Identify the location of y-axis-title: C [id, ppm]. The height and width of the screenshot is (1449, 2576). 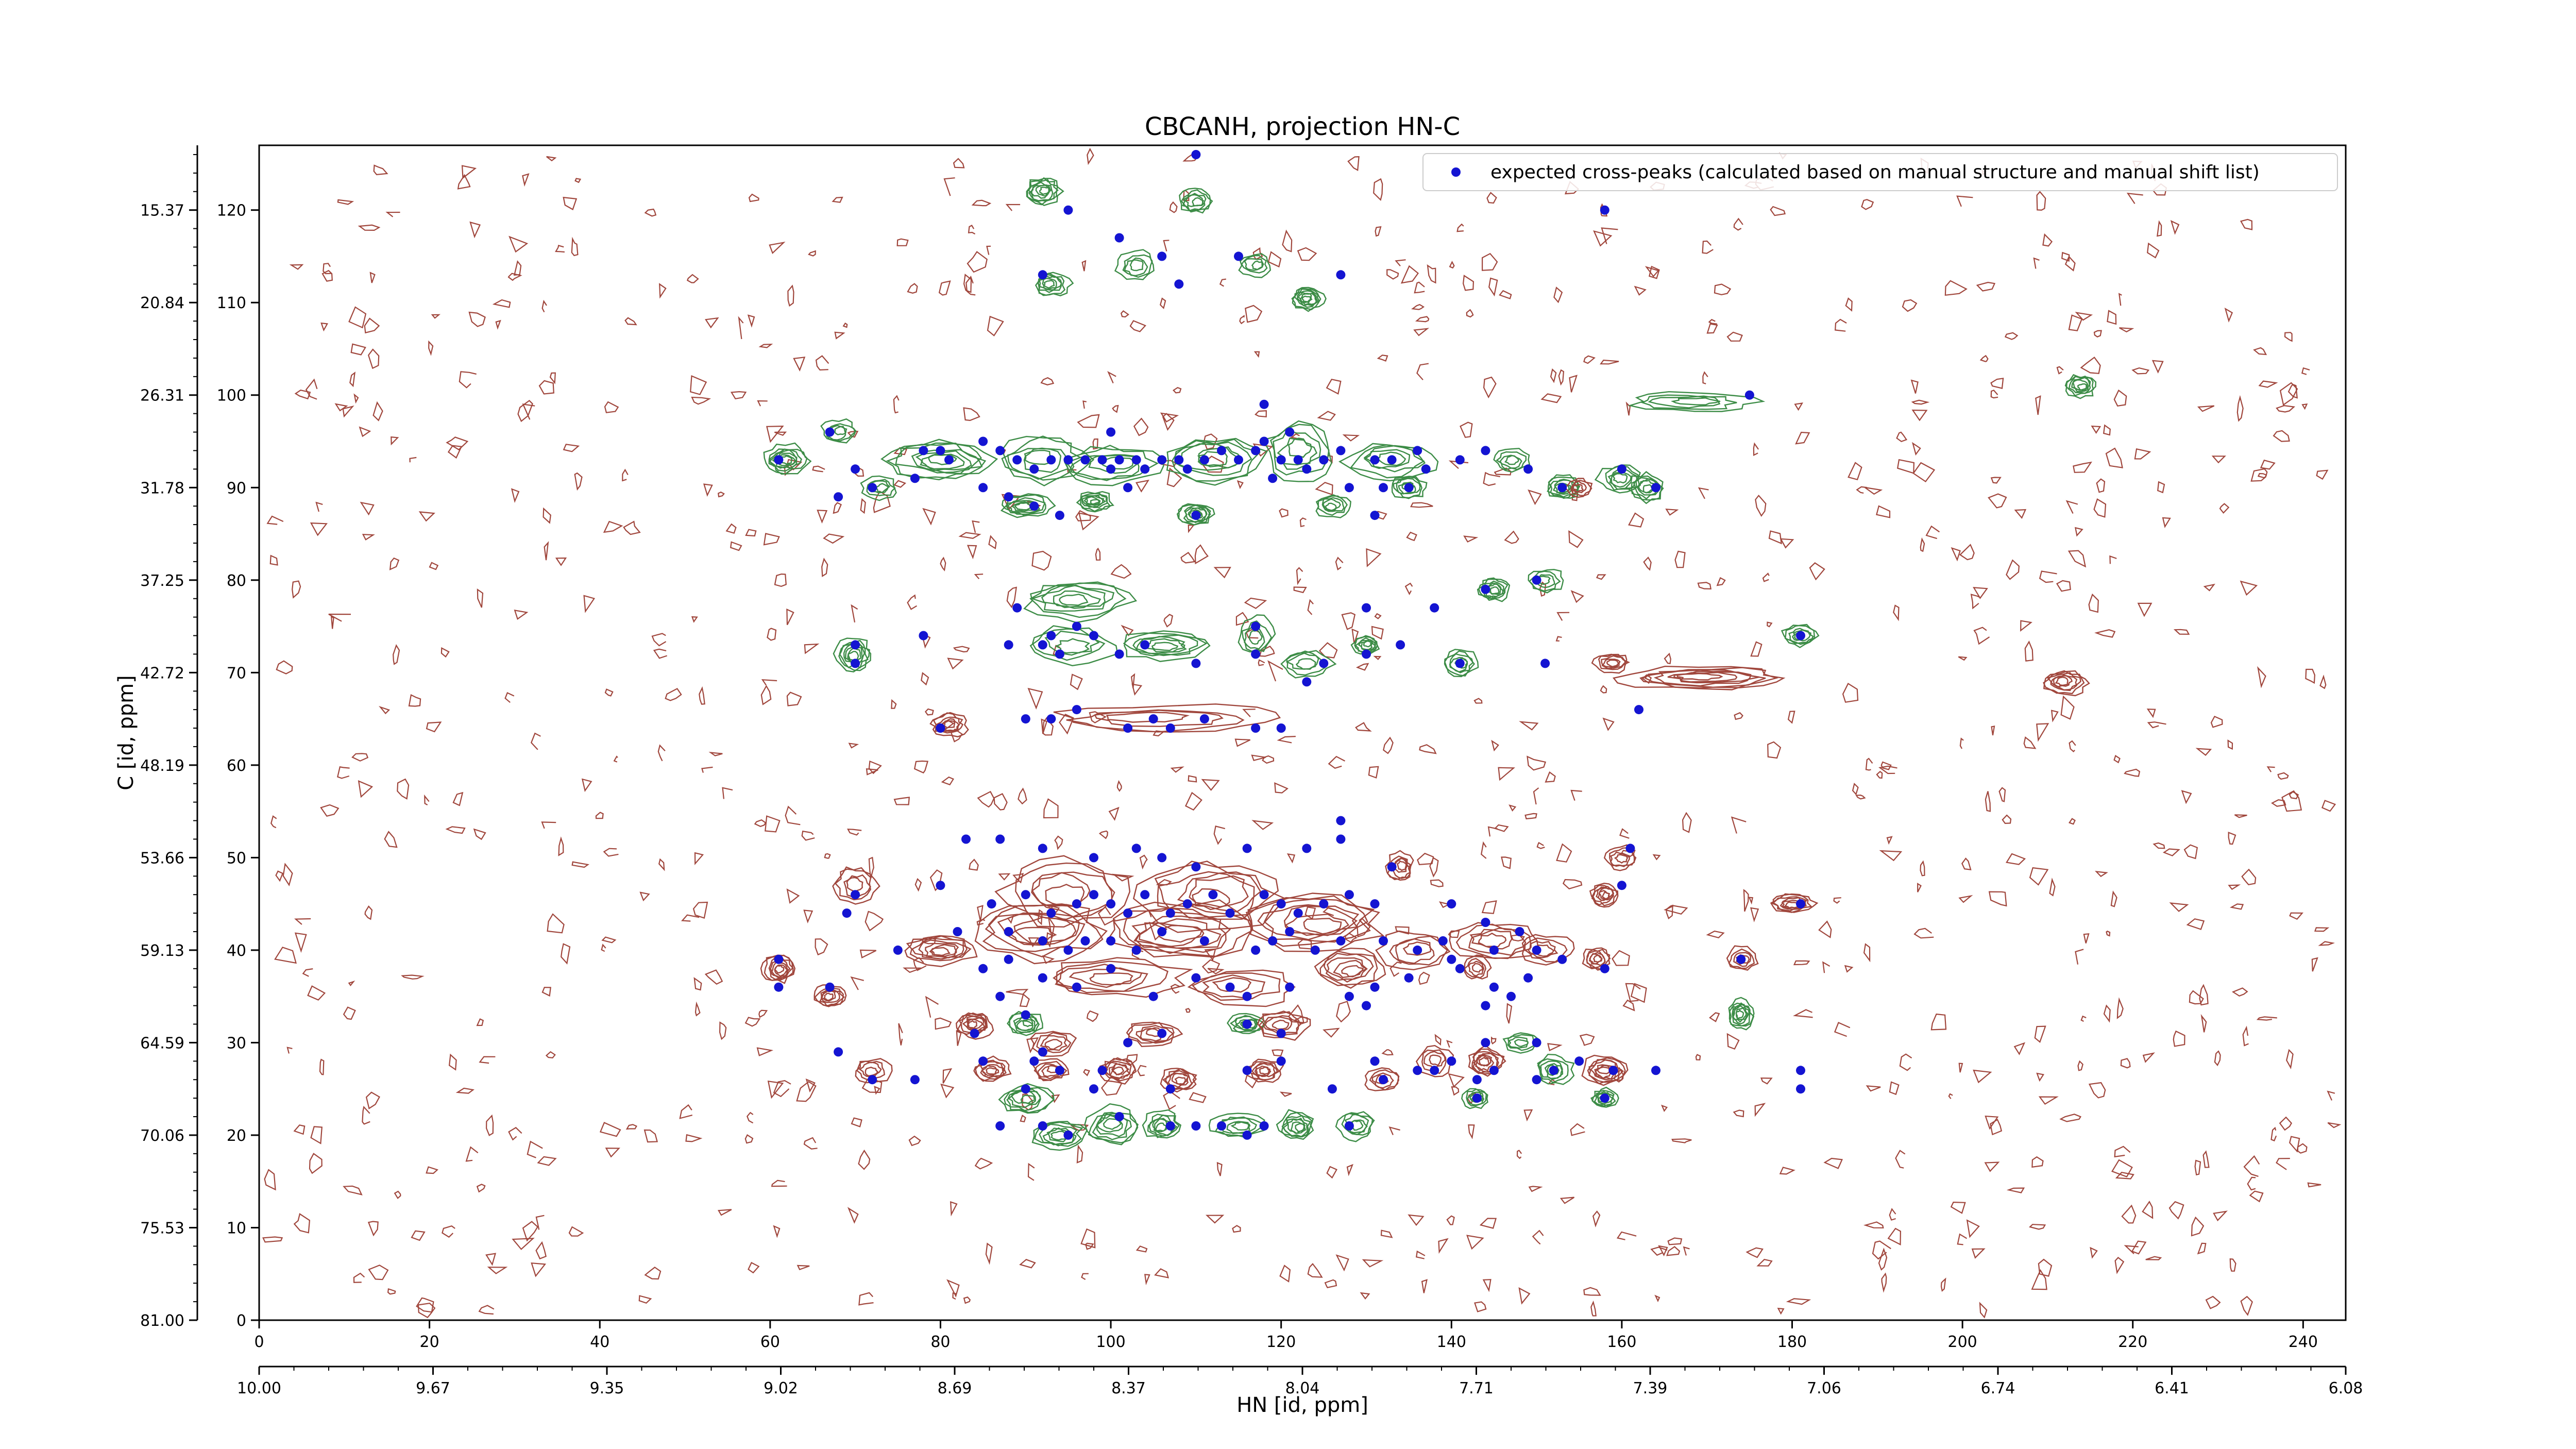
(126, 732).